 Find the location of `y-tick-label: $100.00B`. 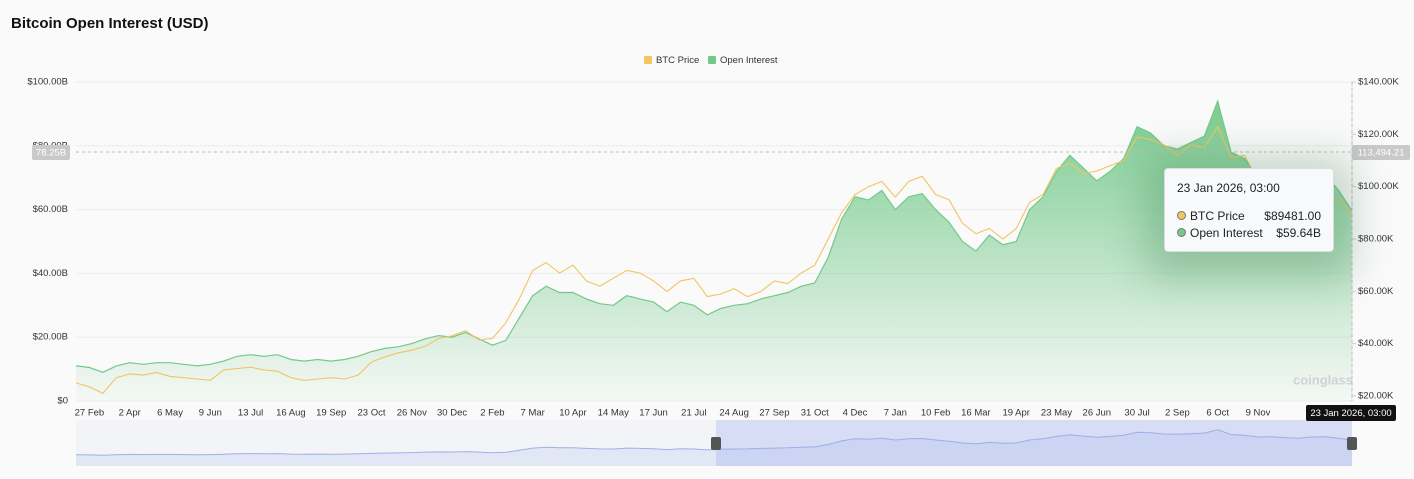

y-tick-label: $100.00B is located at coordinates (47, 82).